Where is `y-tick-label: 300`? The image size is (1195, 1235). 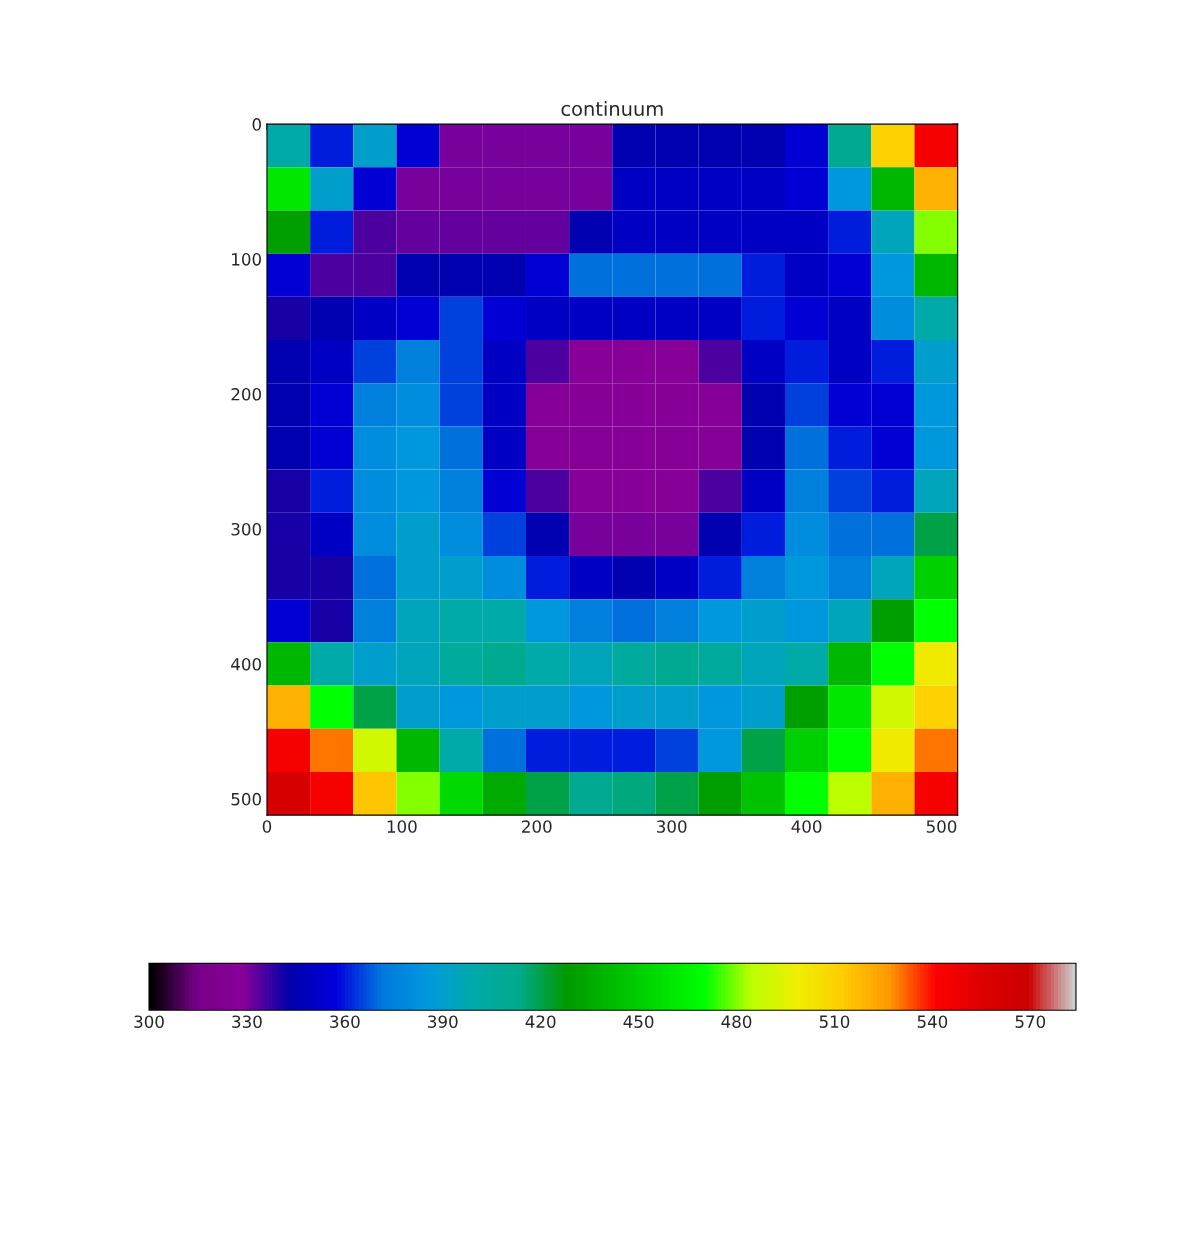
y-tick-label: 300 is located at coordinates (246, 529).